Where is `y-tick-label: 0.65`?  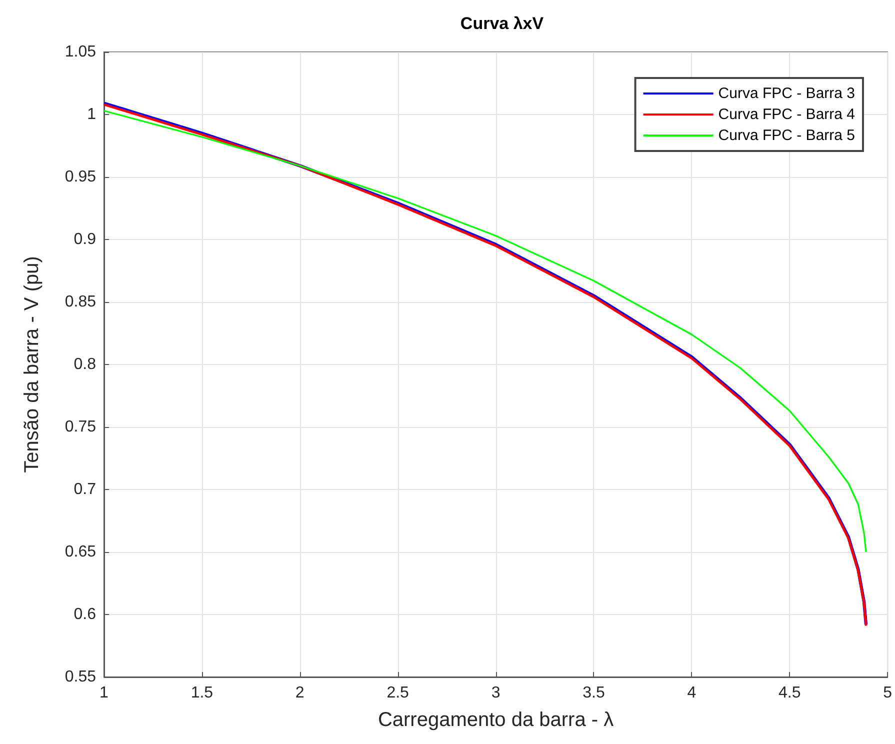
y-tick-label: 0.65 is located at coordinates (80, 552).